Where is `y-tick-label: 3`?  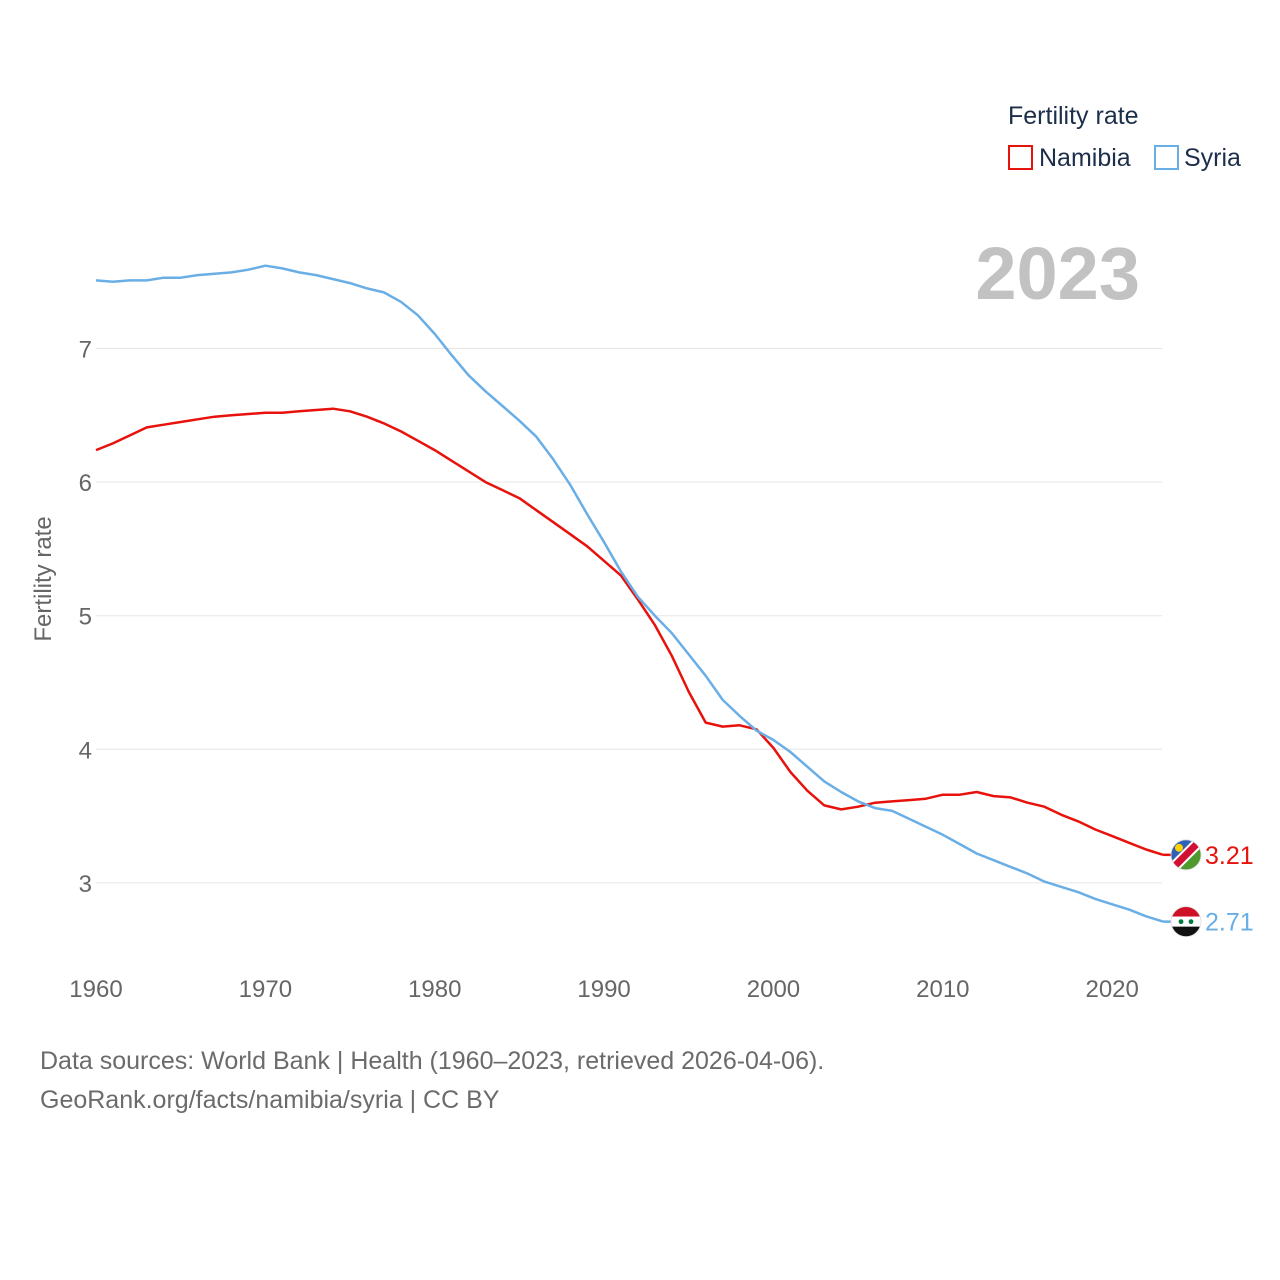
y-tick-label: 3 is located at coordinates (85, 884).